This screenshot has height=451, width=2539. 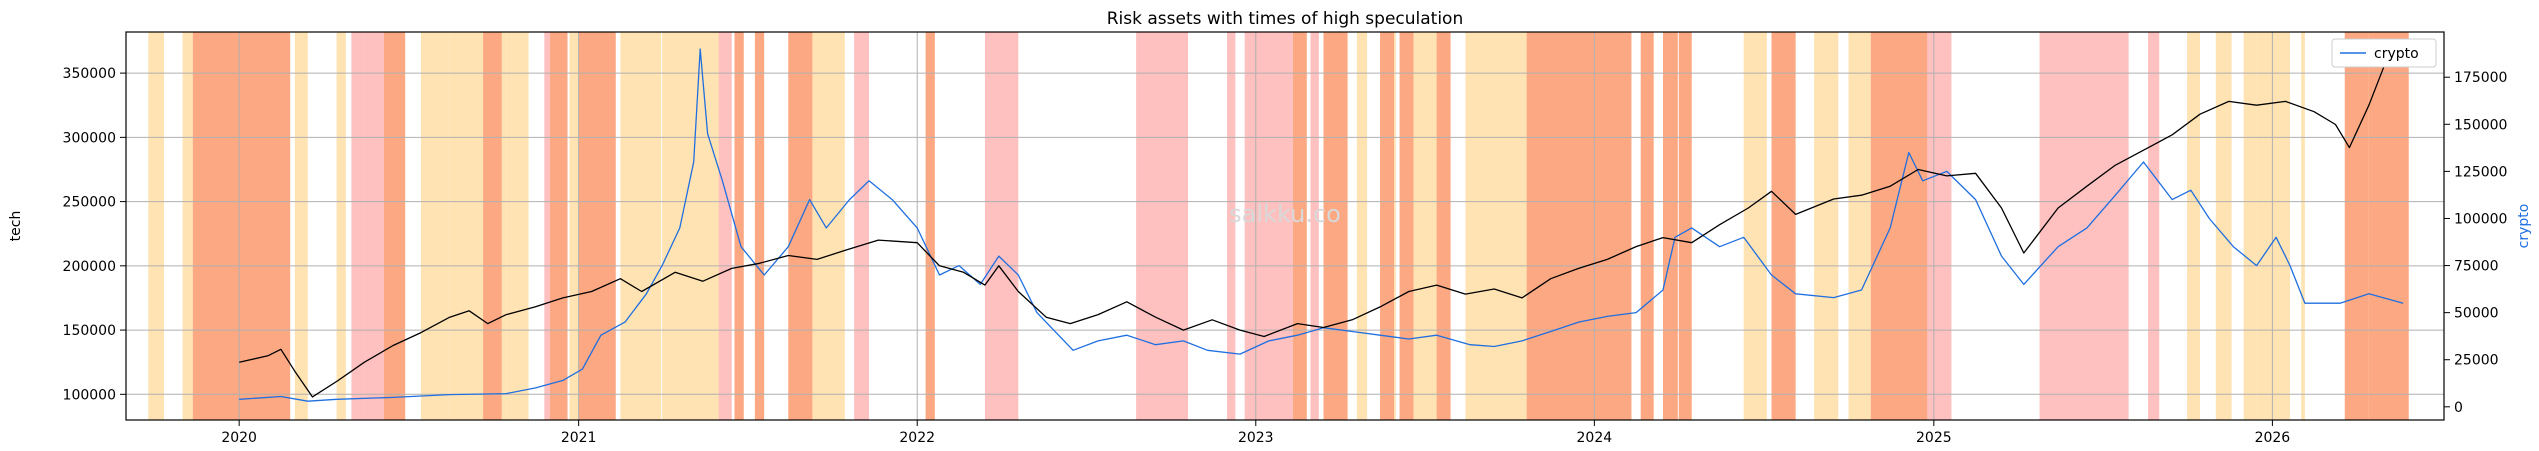 I want to click on right-tick-label-4: 100000, so click(x=2480, y=219).